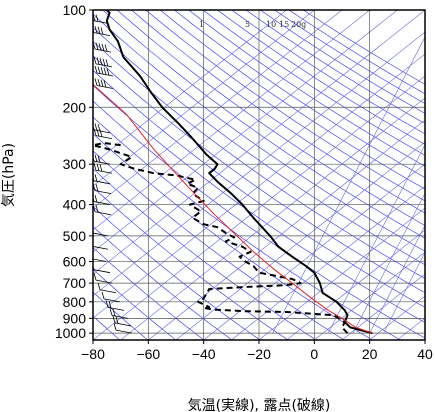 The image size is (435, 412). What do you see at coordinates (75, 261) in the screenshot?
I see `y-tick-label: 600` at bounding box center [75, 261].